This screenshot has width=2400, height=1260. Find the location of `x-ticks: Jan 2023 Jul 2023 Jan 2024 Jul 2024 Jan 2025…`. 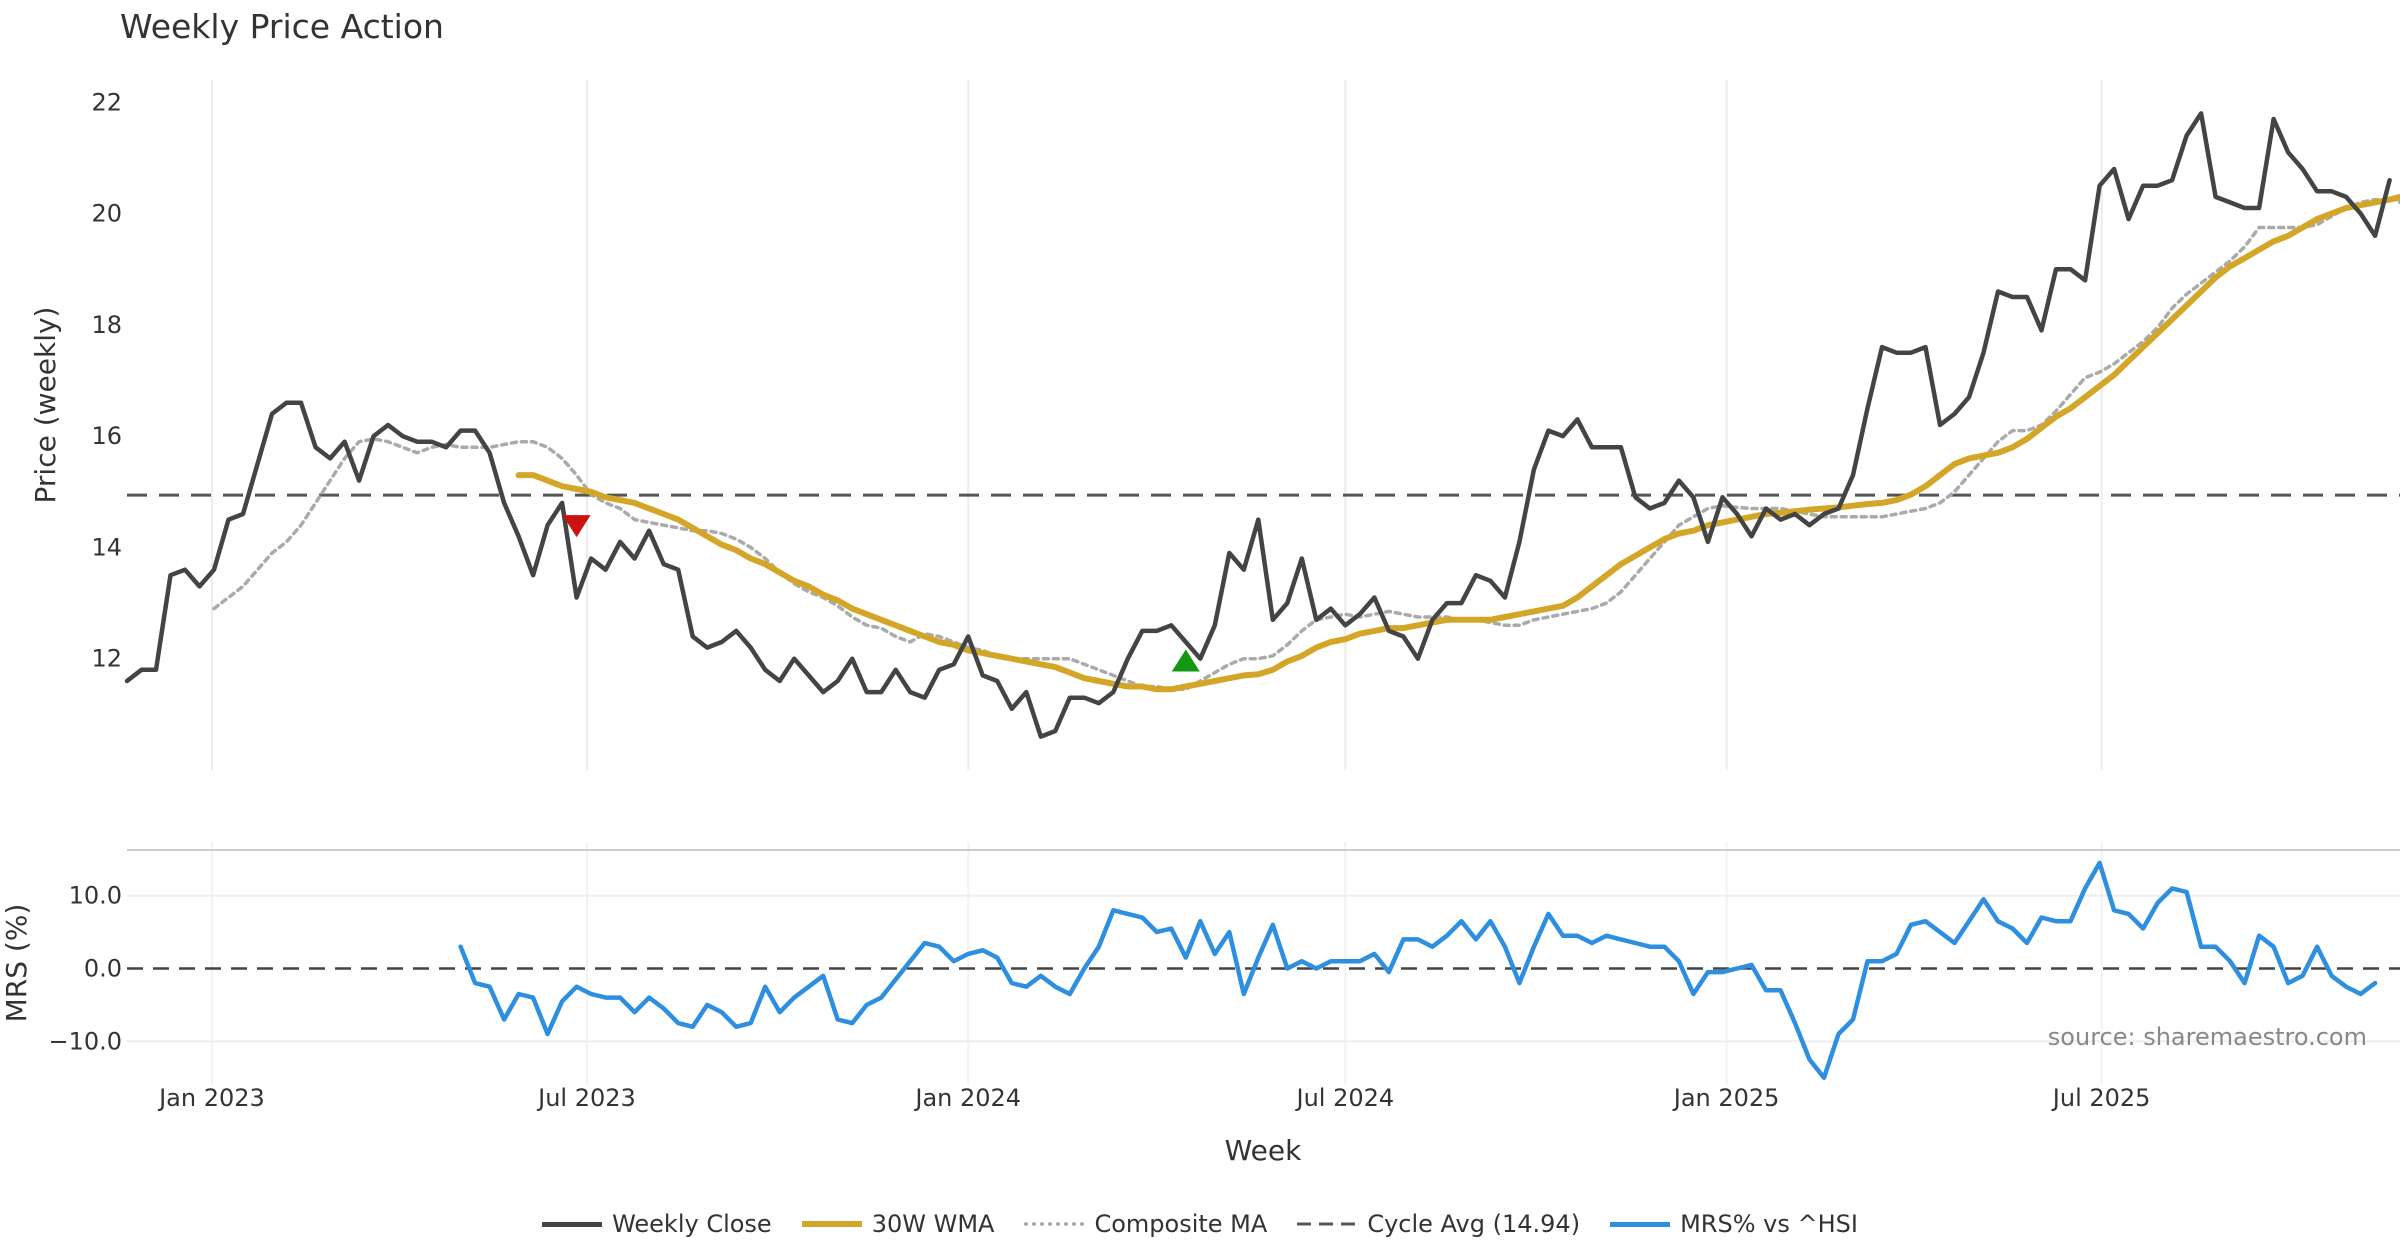

x-ticks: Jan 2023 Jul 2023 Jan 2024 Jul 2024 Jan 2025… is located at coordinates (1153, 1098).